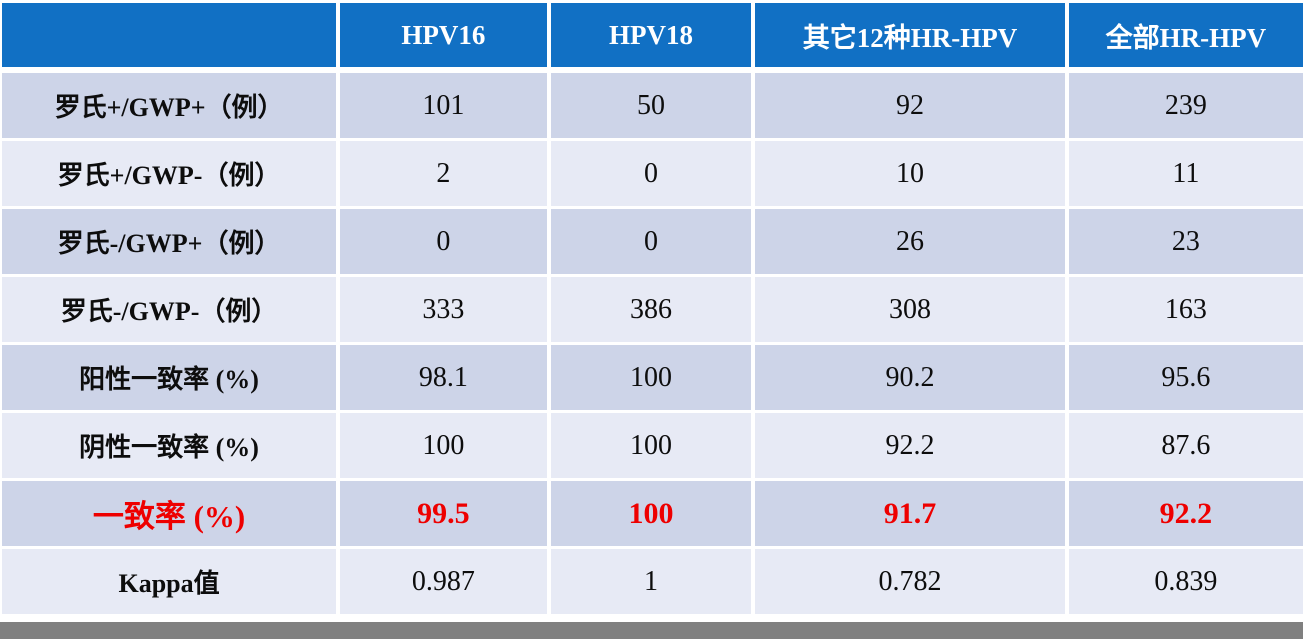 Image resolution: width=1303 pixels, height=639 pixels. I want to click on table-row: 阳性一致率 (%) 98.1 100 90.2 95.6, so click(652, 377).